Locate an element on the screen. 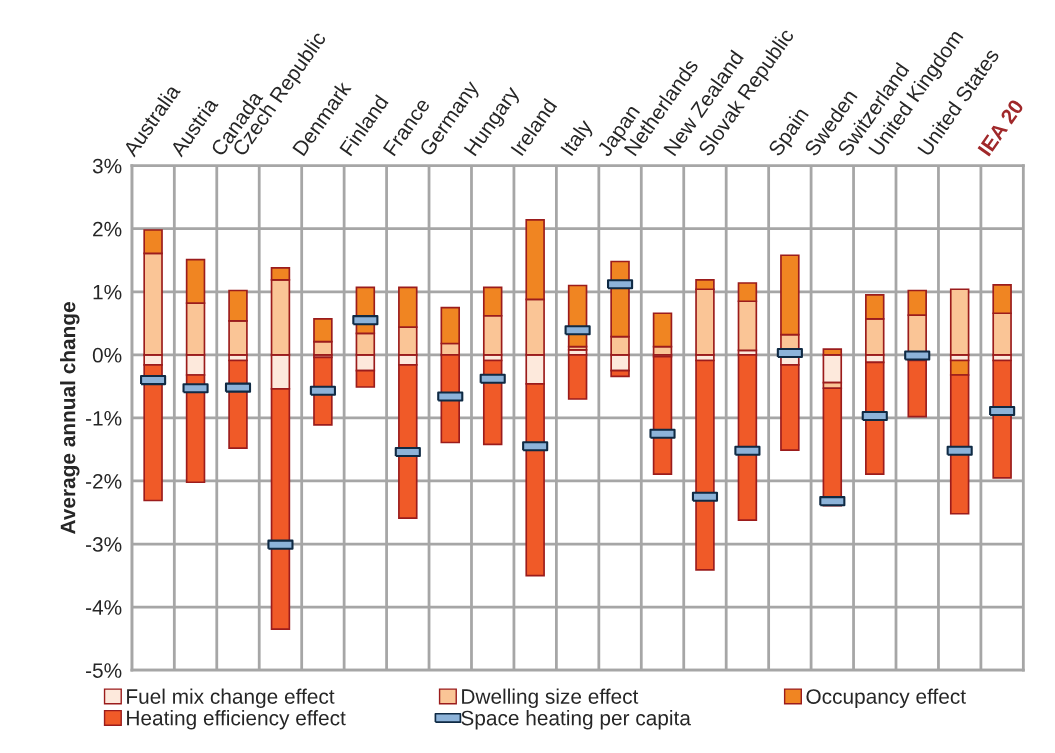 This screenshot has height=753, width=1055. legend-label: Dwelling size effect is located at coordinates (550, 698).